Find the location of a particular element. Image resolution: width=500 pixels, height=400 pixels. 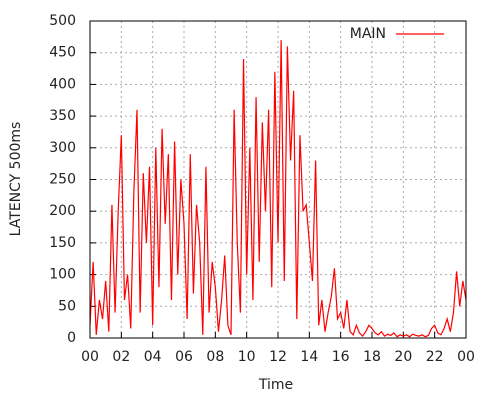

x-tick-label: 02 is located at coordinates (121, 357).